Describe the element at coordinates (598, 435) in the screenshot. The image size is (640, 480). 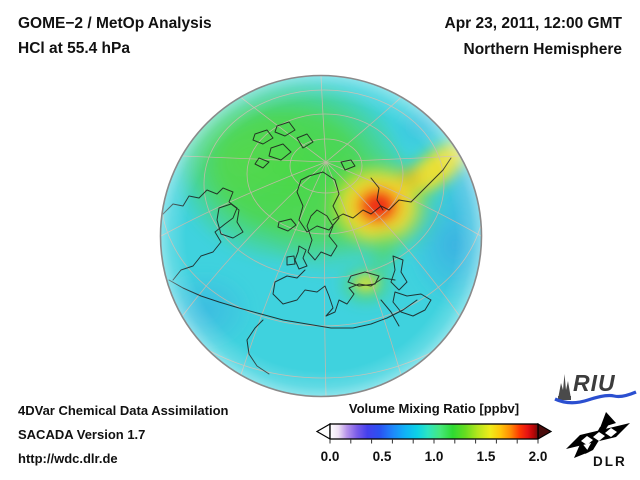
I see `dlr-emblem-icon` at that location.